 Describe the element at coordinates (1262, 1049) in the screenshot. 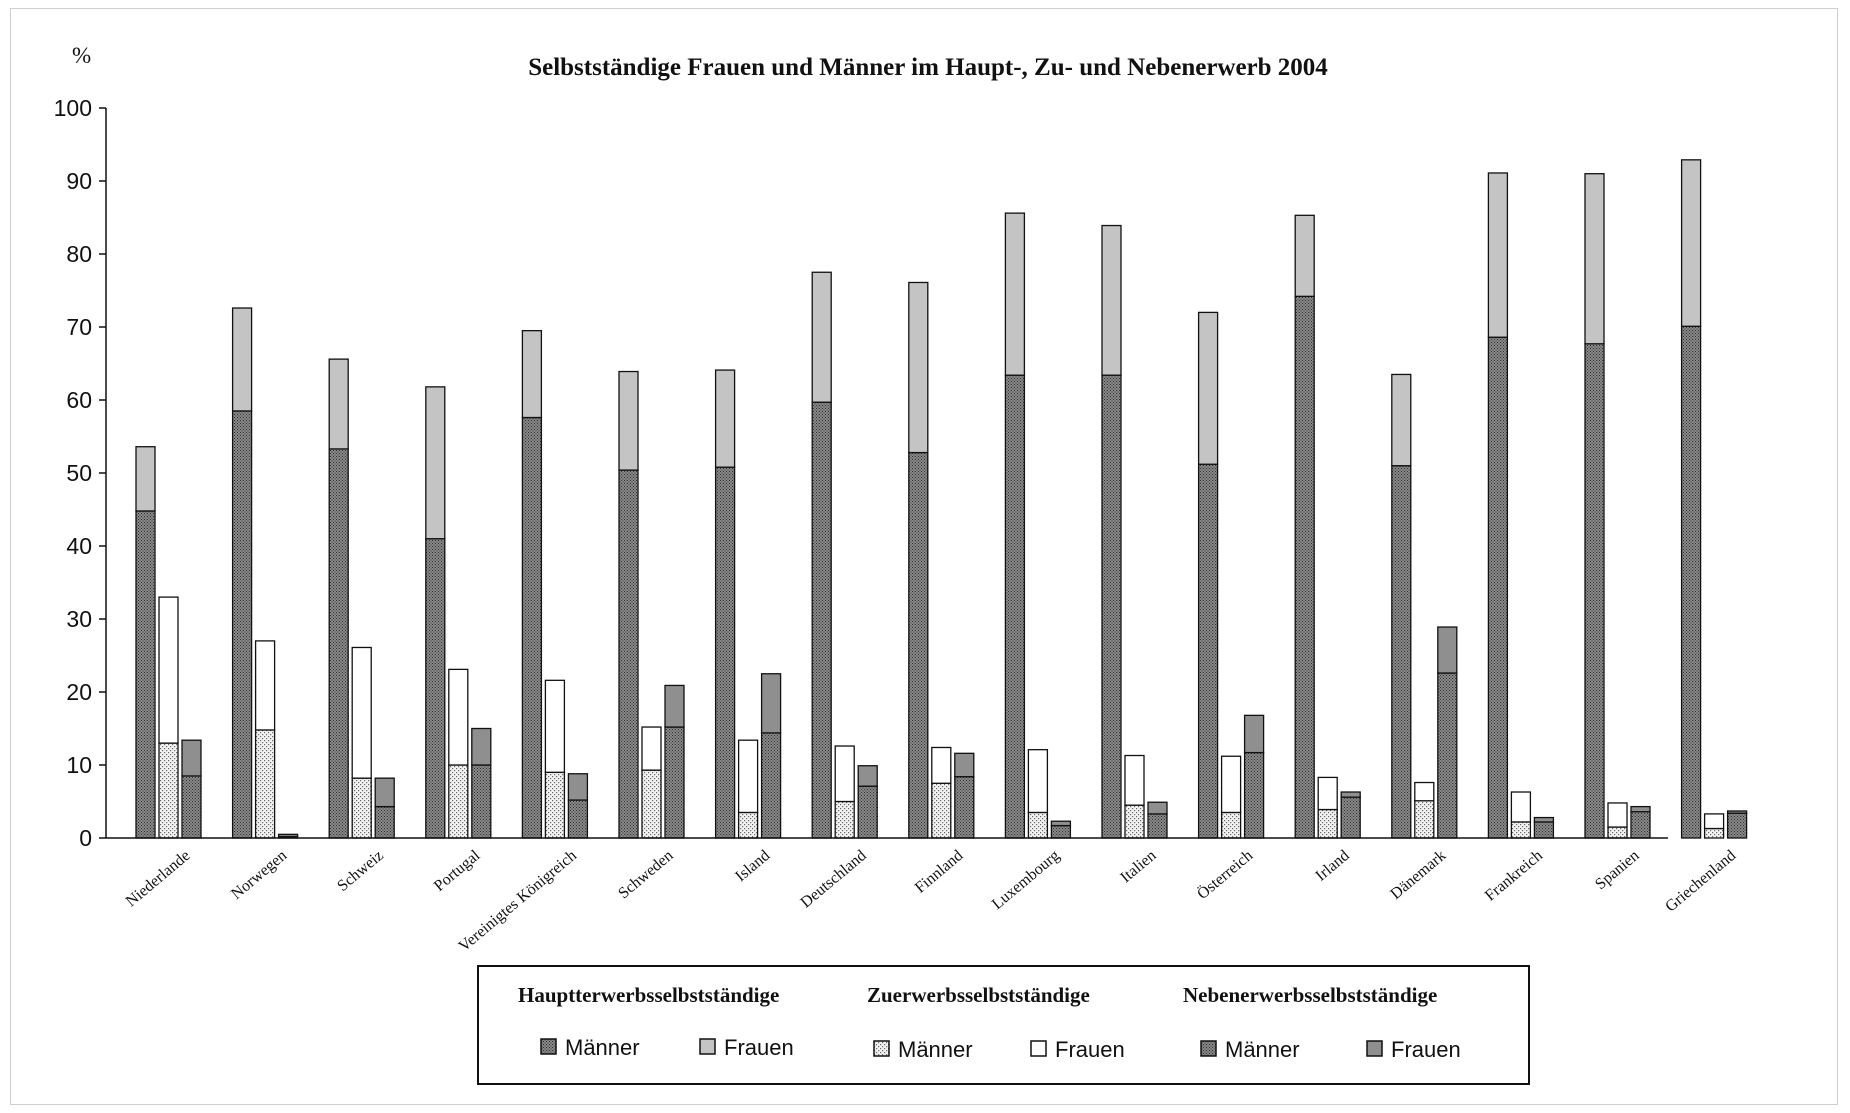

I see `legend-label-neben-maenner: Männer` at that location.